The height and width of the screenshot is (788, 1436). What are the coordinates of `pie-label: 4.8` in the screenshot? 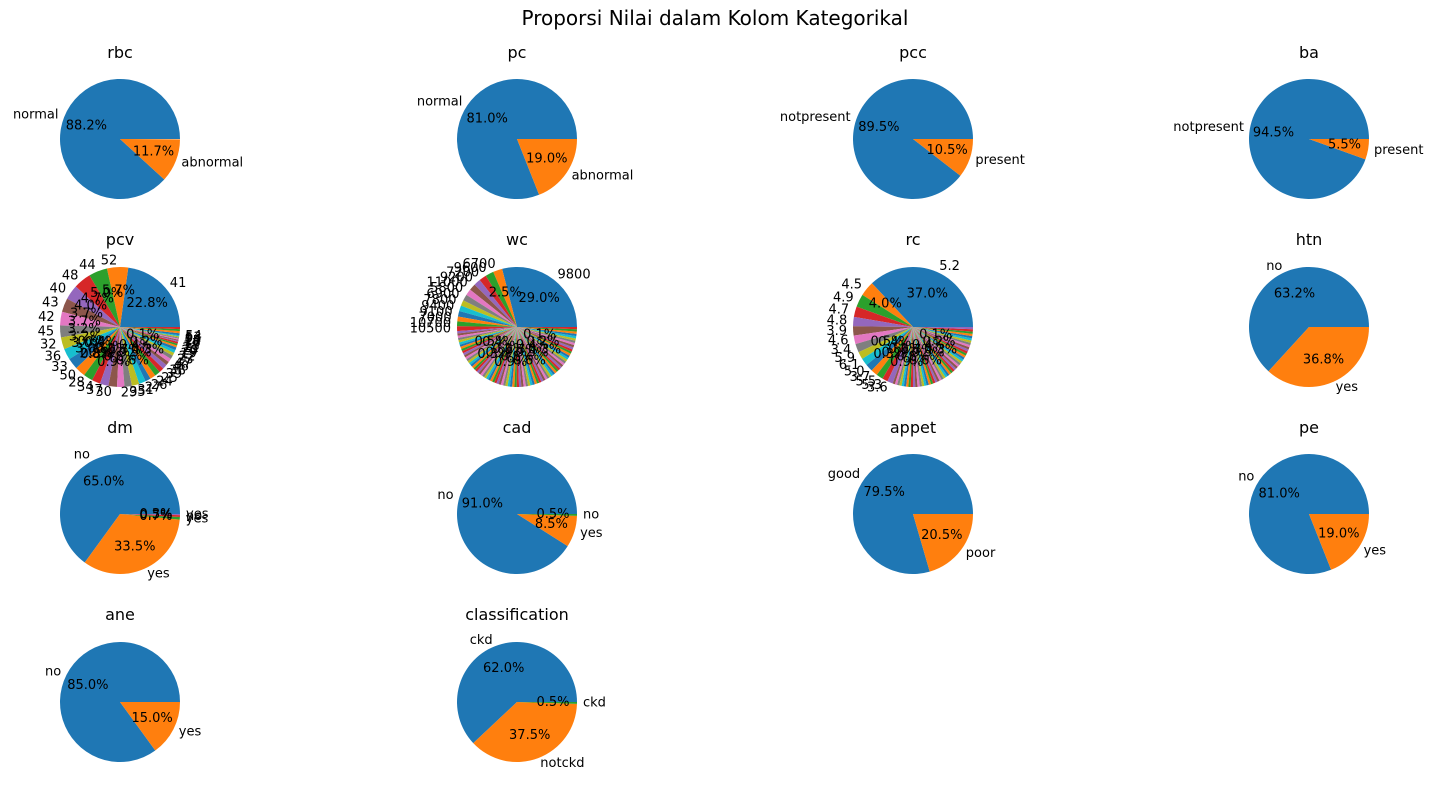 It's located at (837, 321).